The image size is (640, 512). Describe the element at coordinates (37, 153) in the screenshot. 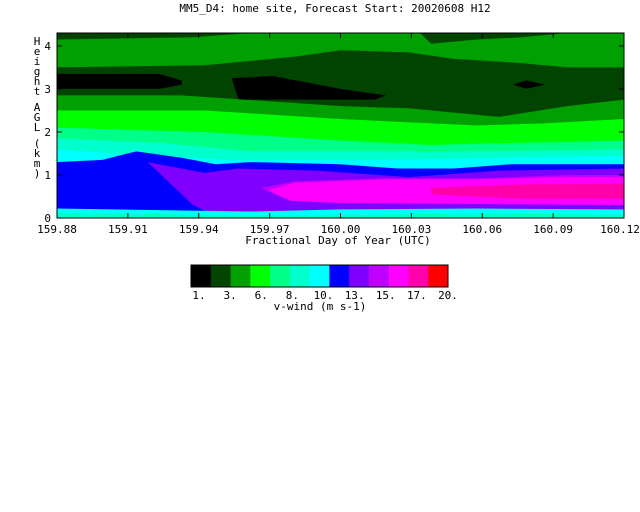

I see `y-axis-label-char: k` at that location.